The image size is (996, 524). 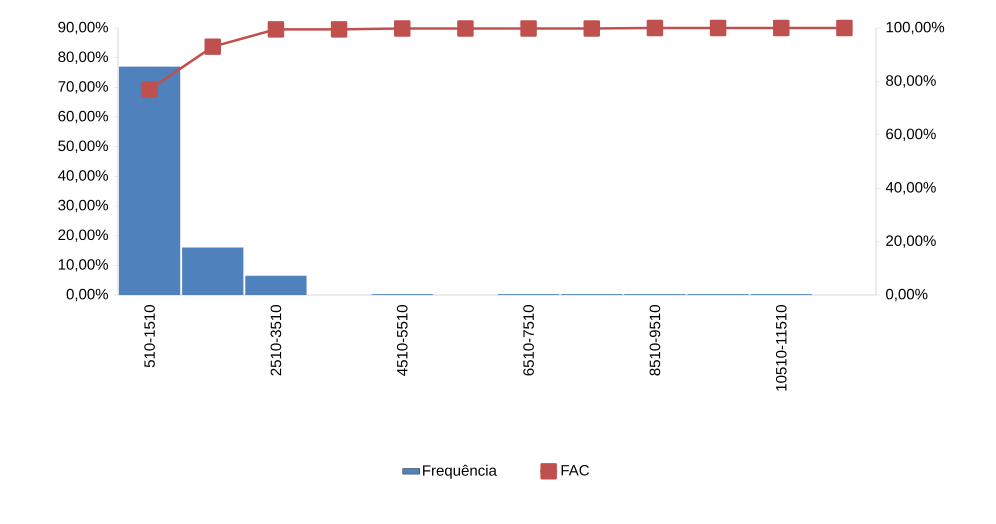 I want to click on y-tick-label: 10,00%, so click(x=83, y=265).